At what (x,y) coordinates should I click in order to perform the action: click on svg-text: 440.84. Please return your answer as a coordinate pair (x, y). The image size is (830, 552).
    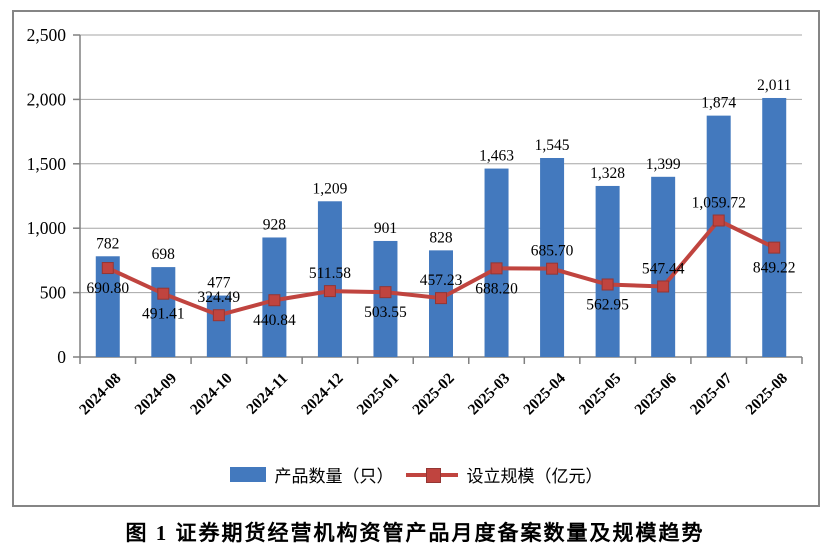
    Looking at the image, I should click on (274, 320).